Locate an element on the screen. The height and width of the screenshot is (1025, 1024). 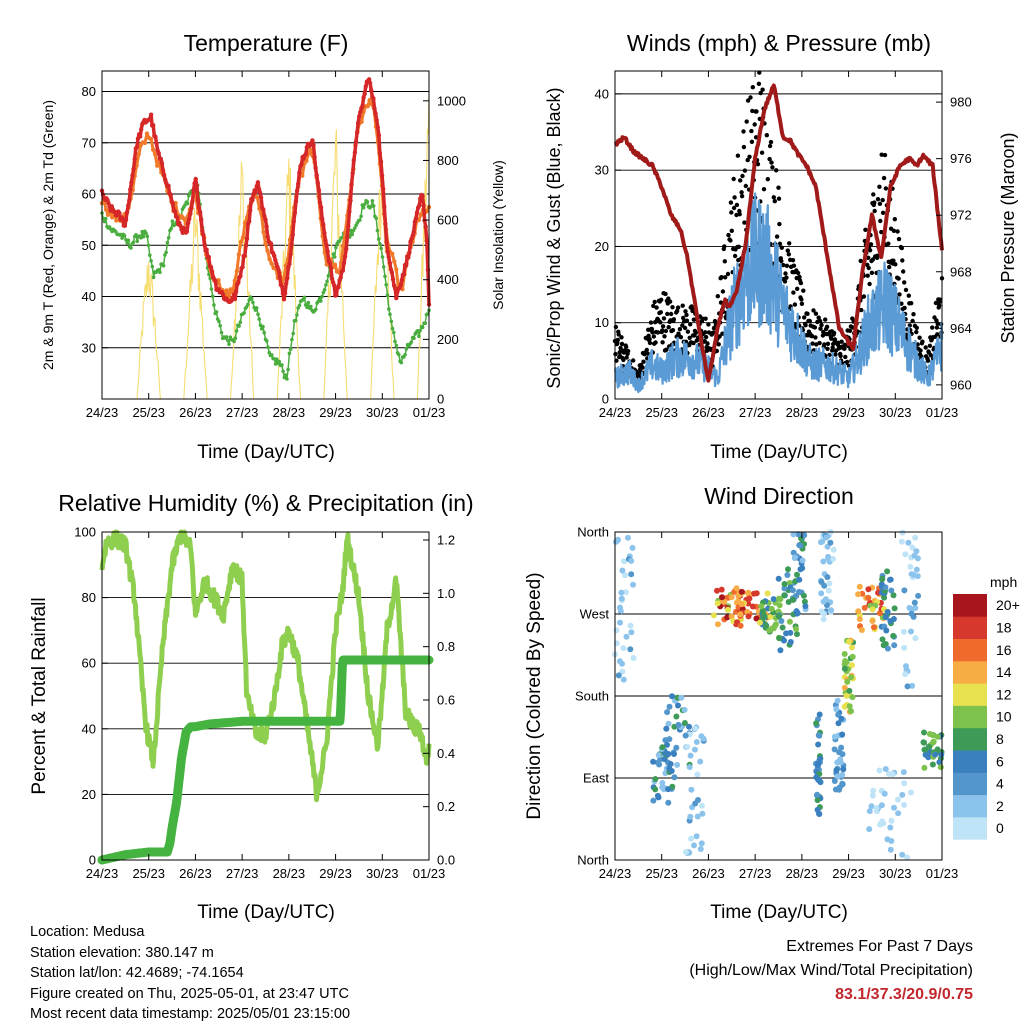
humidity-ytick-label: 0 is located at coordinates (92, 860).